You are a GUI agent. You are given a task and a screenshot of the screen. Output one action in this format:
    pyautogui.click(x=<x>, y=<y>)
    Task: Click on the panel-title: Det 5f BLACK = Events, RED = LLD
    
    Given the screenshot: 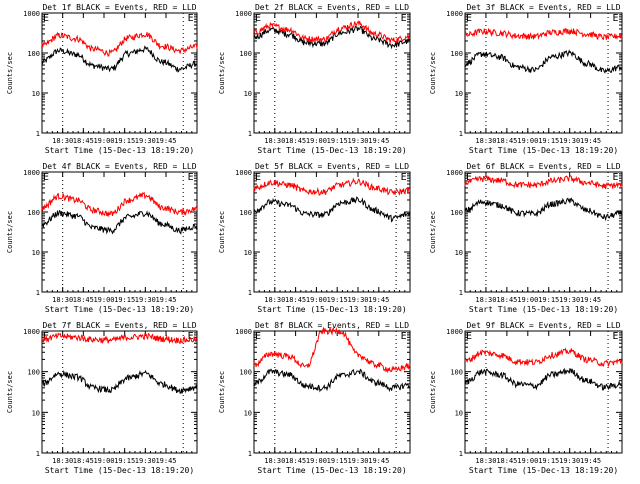 What is the action you would take?
    pyautogui.click(x=332, y=166)
    